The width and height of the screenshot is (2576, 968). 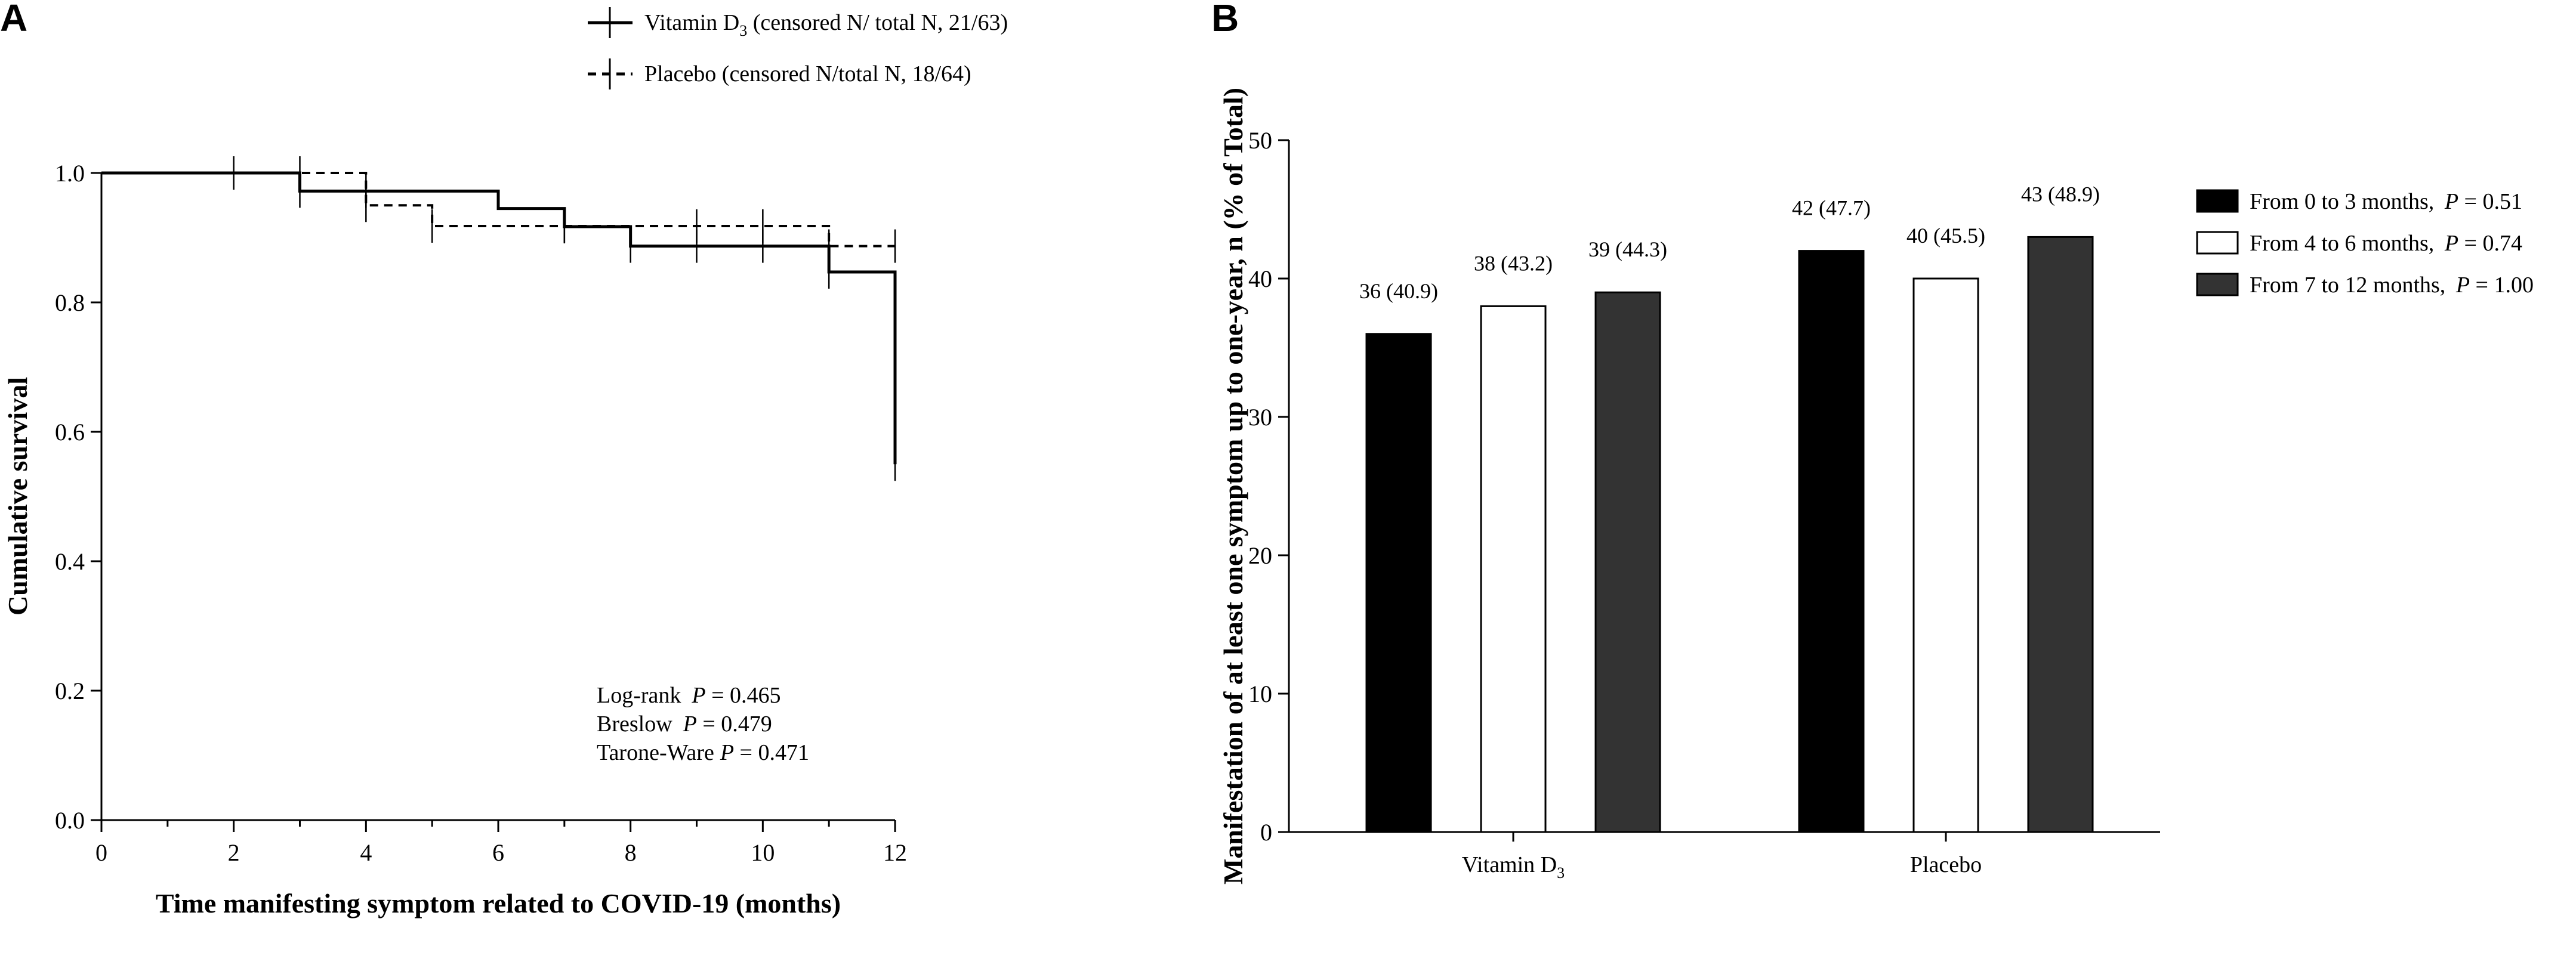 What do you see at coordinates (808, 73) in the screenshot?
I see `legend-placebo-label: Placebo (censored N/total N, 18/64)` at bounding box center [808, 73].